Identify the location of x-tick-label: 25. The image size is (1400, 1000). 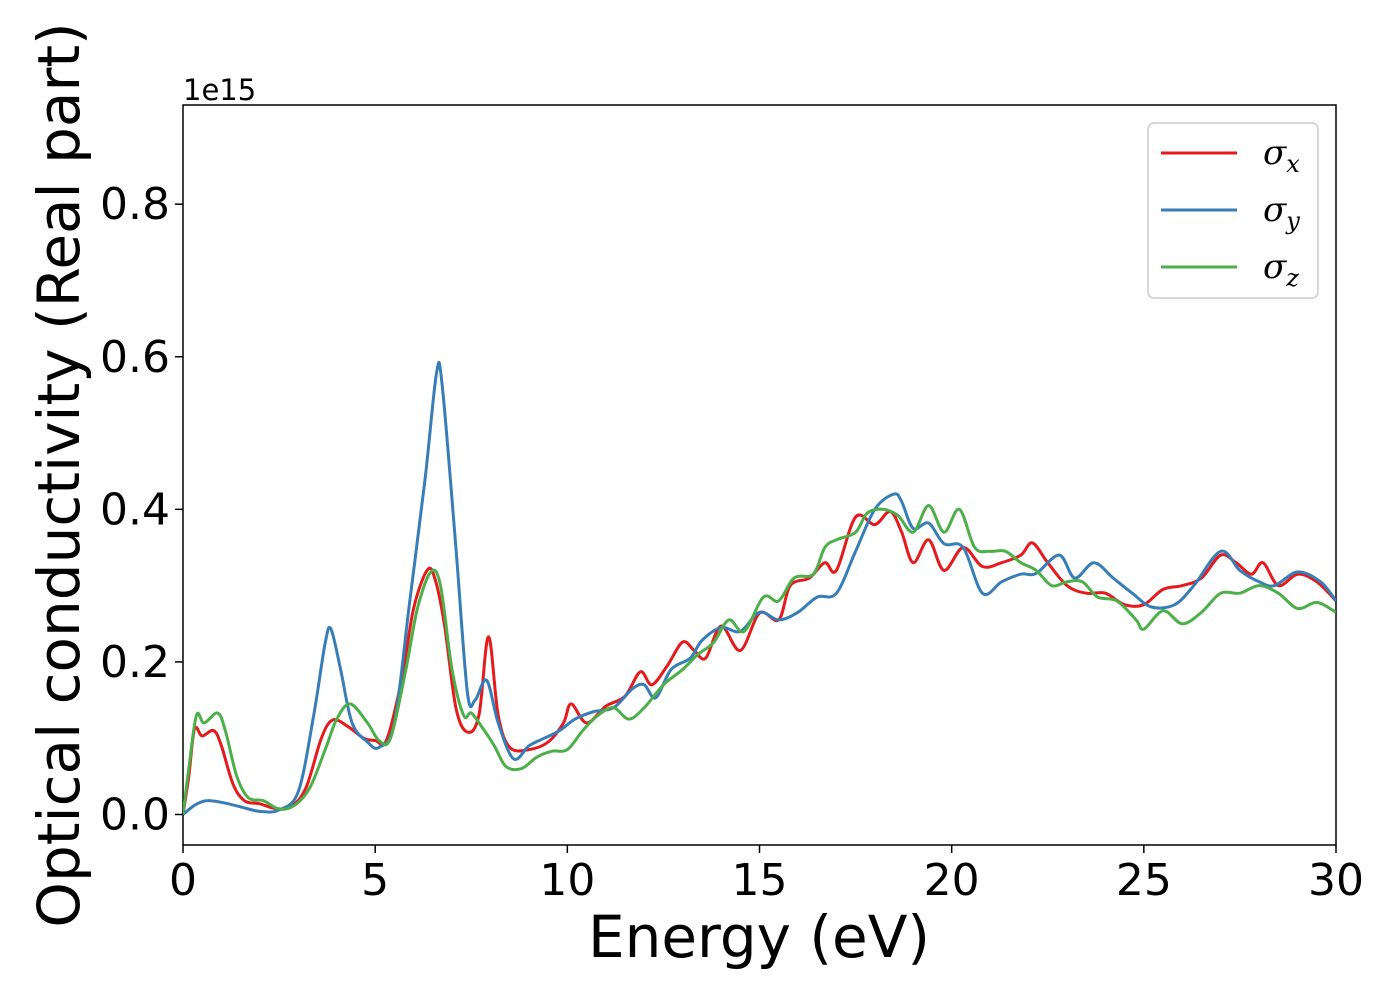
(1144, 880).